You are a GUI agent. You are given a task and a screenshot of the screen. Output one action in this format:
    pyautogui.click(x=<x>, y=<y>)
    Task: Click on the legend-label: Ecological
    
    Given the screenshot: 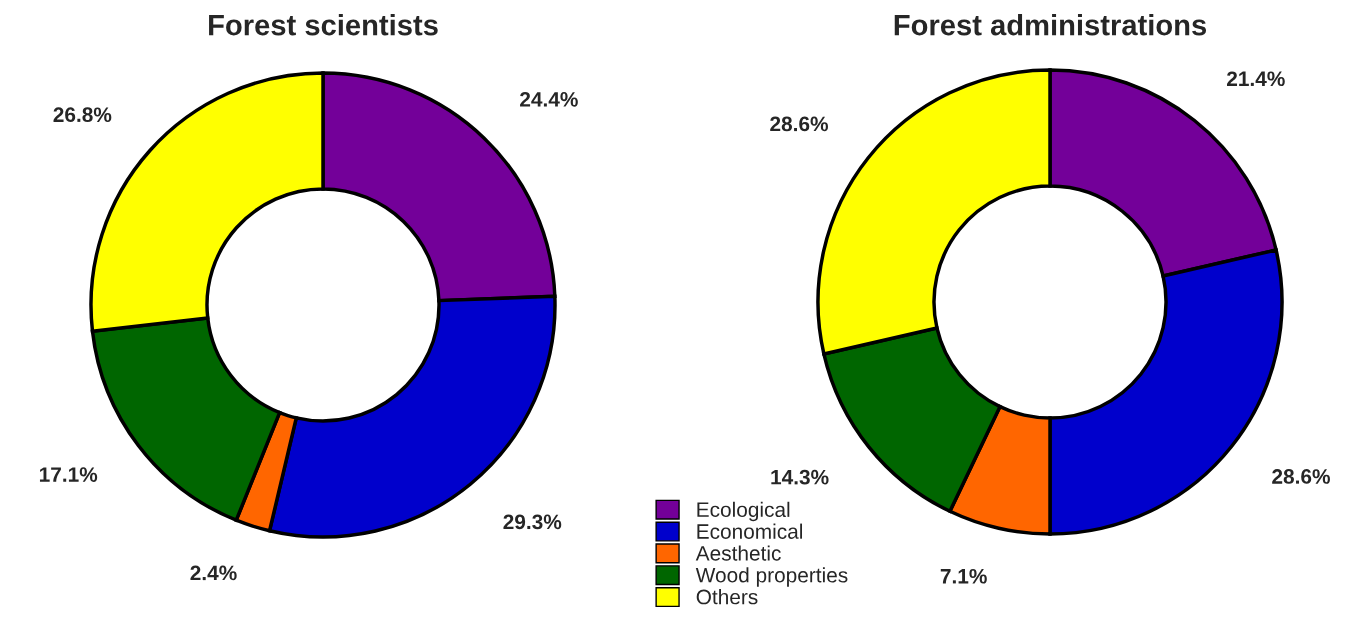 What is the action you would take?
    pyautogui.click(x=743, y=511)
    